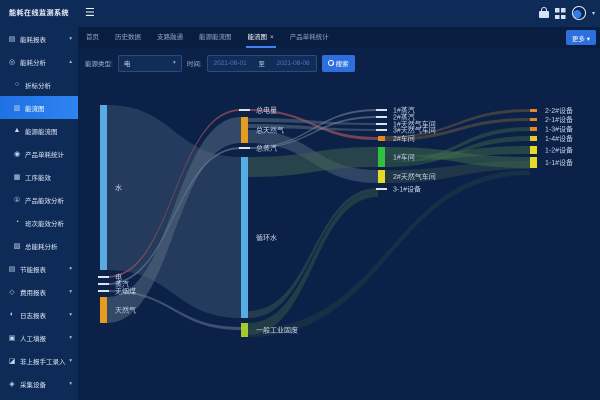 The image size is (600, 400). I want to click on sankey-link-1#车间-1-3#设备, so click(457, 146).